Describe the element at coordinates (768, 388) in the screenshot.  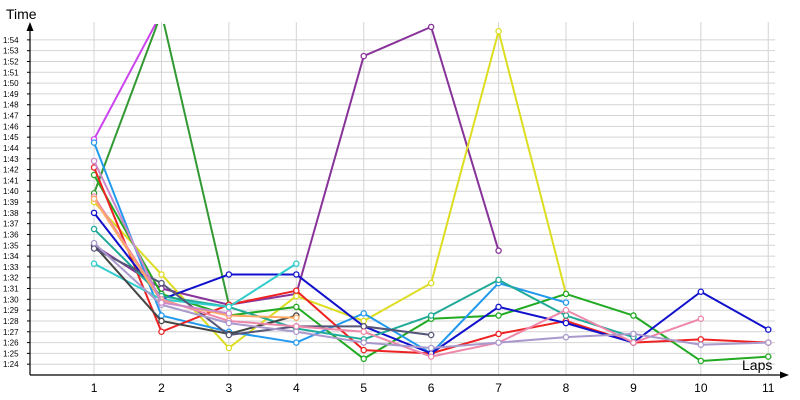
I see `x-tick-label: 11` at that location.